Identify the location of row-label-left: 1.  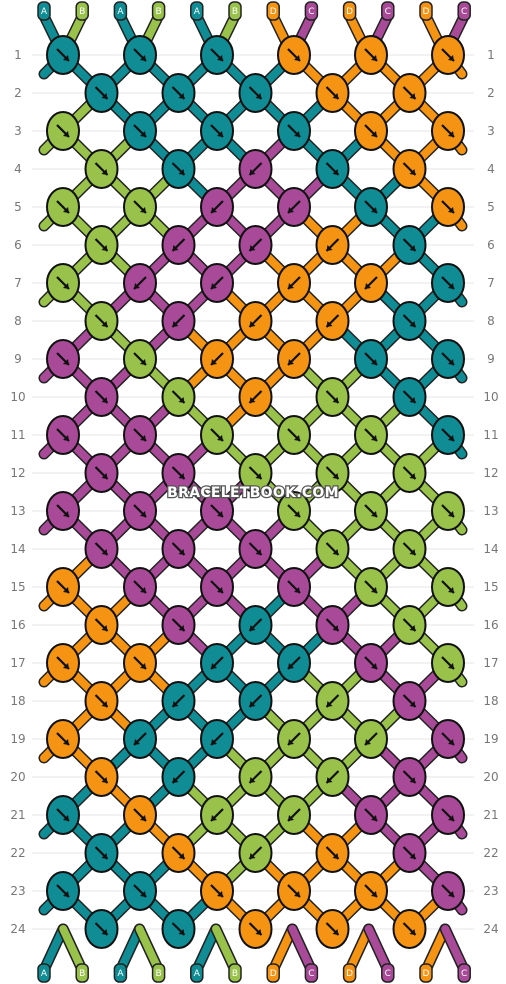
(18, 55).